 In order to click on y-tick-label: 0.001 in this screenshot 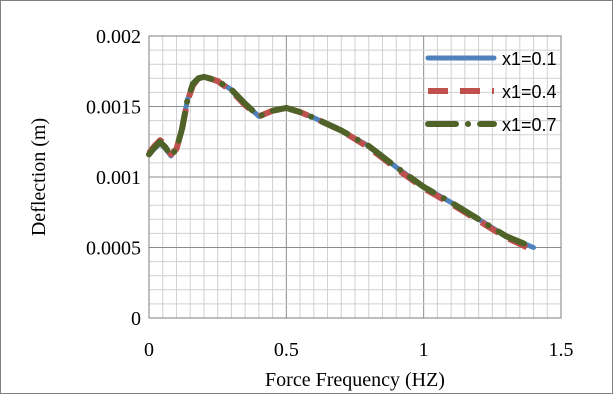, I will do `click(118, 178)`.